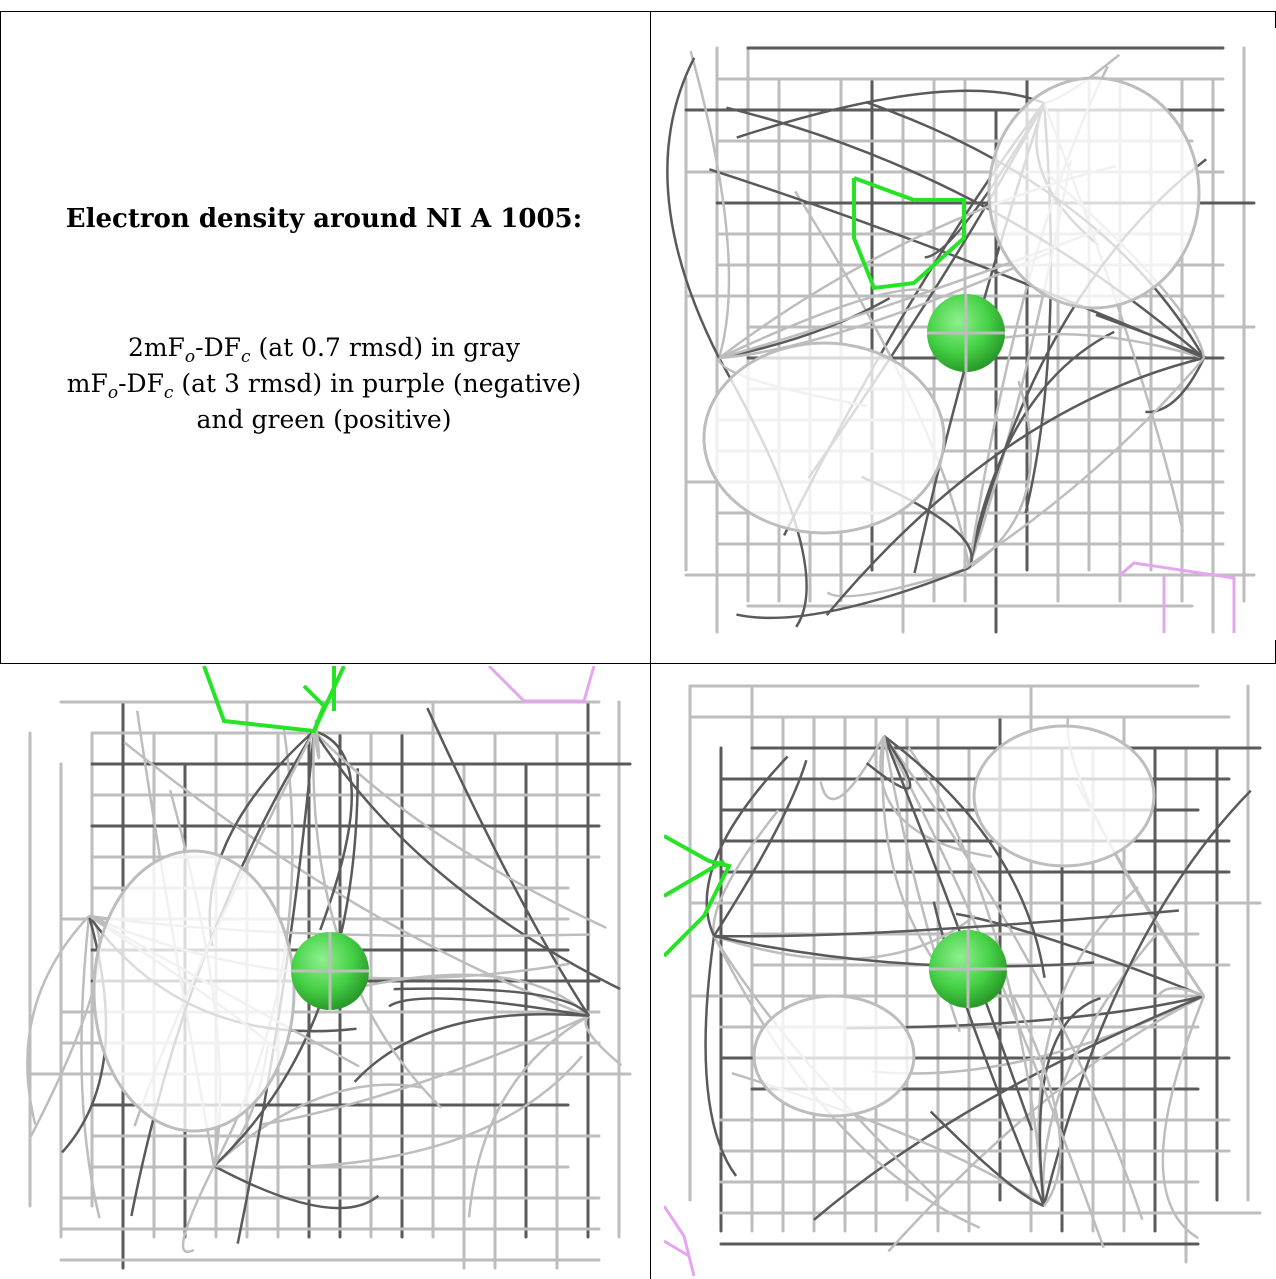 The width and height of the screenshot is (1276, 1279). Describe the element at coordinates (0, 337) in the screenshot. I see `table-left-border` at that location.